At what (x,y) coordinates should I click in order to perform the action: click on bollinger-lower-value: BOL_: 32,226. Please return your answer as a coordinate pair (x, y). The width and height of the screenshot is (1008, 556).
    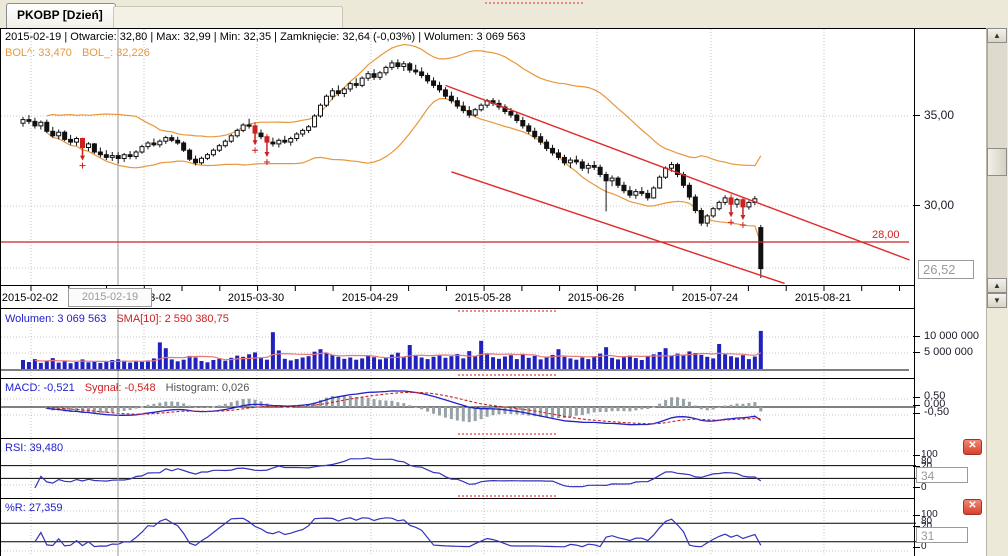
    Looking at the image, I should click on (115, 53).